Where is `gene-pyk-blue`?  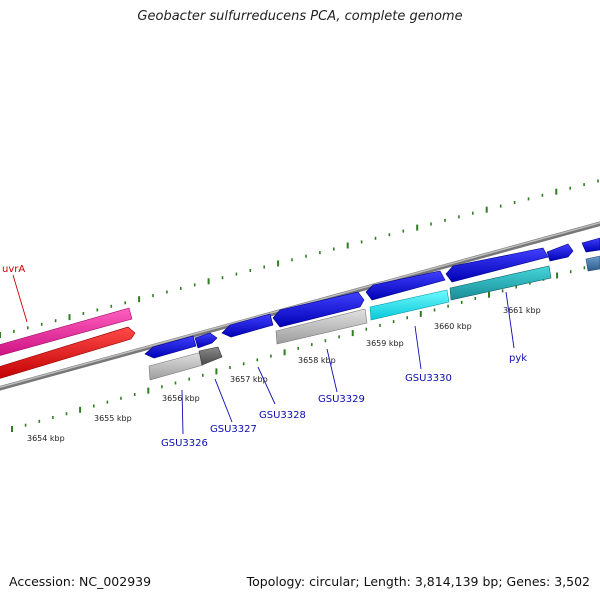
gene-pyk-blue is located at coordinates (497, 265).